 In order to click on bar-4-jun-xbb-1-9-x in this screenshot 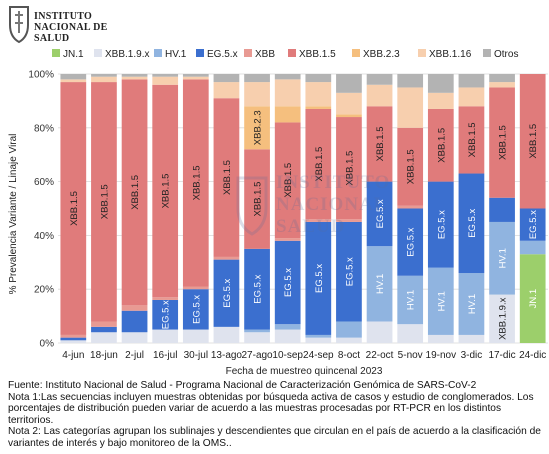, I will do `click(73, 341)`.